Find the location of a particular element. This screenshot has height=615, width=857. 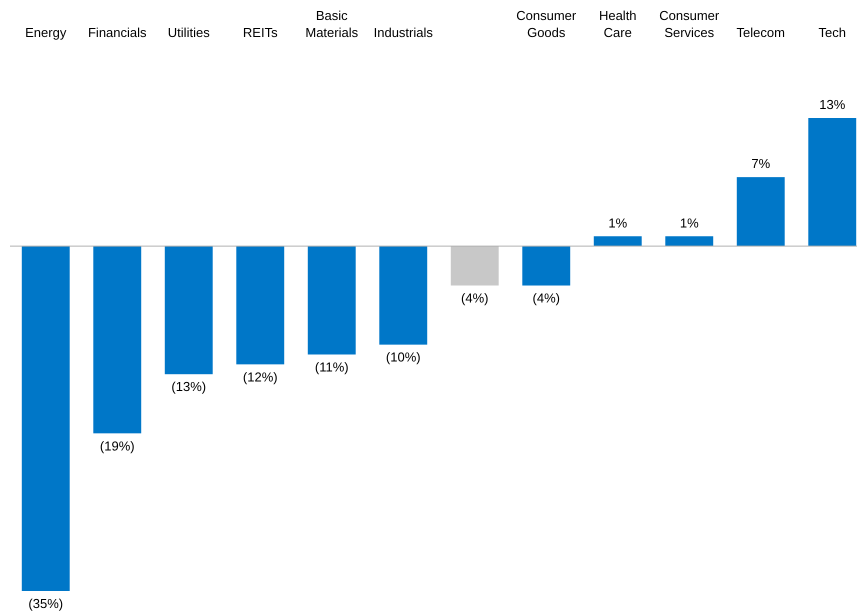

x-tick-label: Telecom is located at coordinates (760, 32).